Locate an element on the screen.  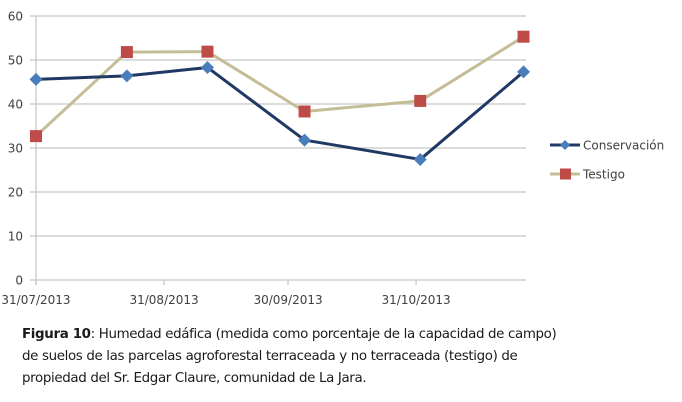
legend-label: Conservación is located at coordinates (623, 146).